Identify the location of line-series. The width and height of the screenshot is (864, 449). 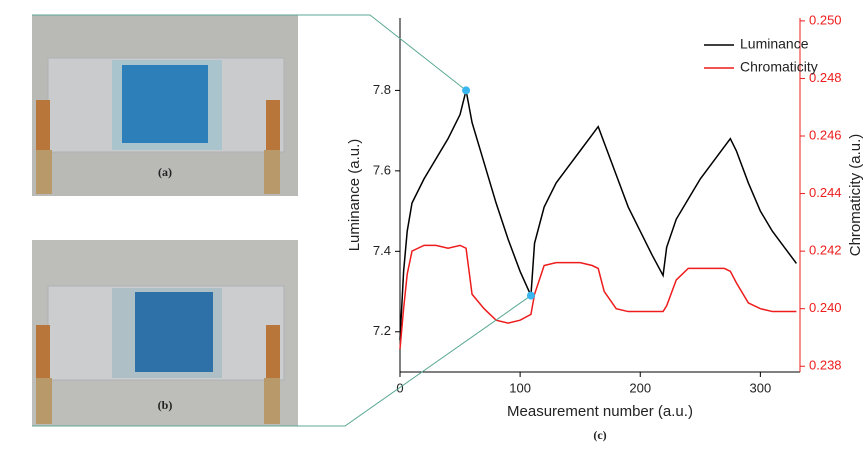
(598, 297).